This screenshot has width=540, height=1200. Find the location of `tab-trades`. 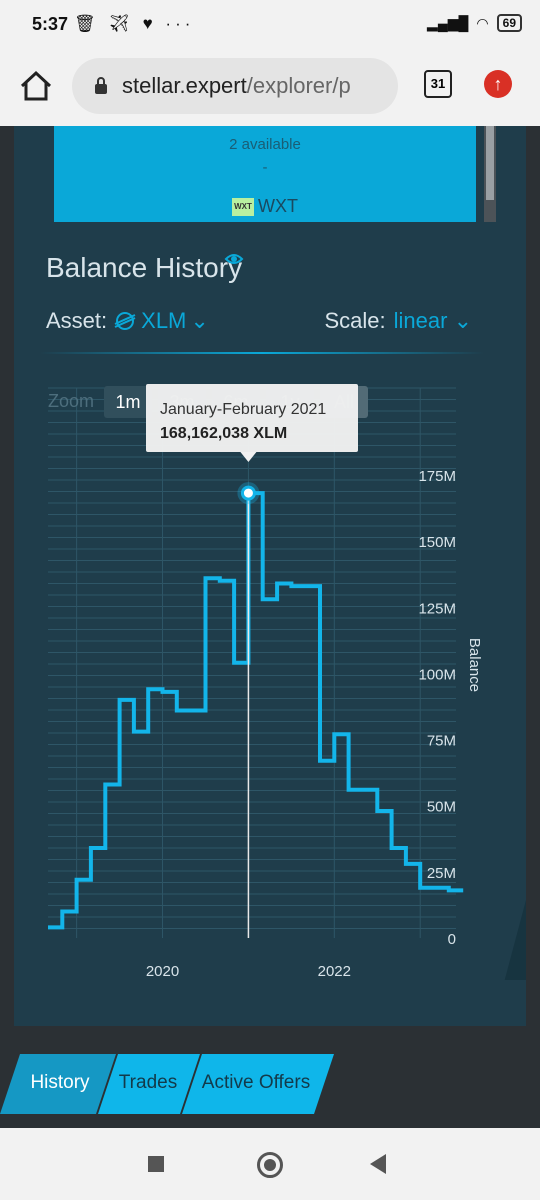

tab-trades is located at coordinates (149, 1084).